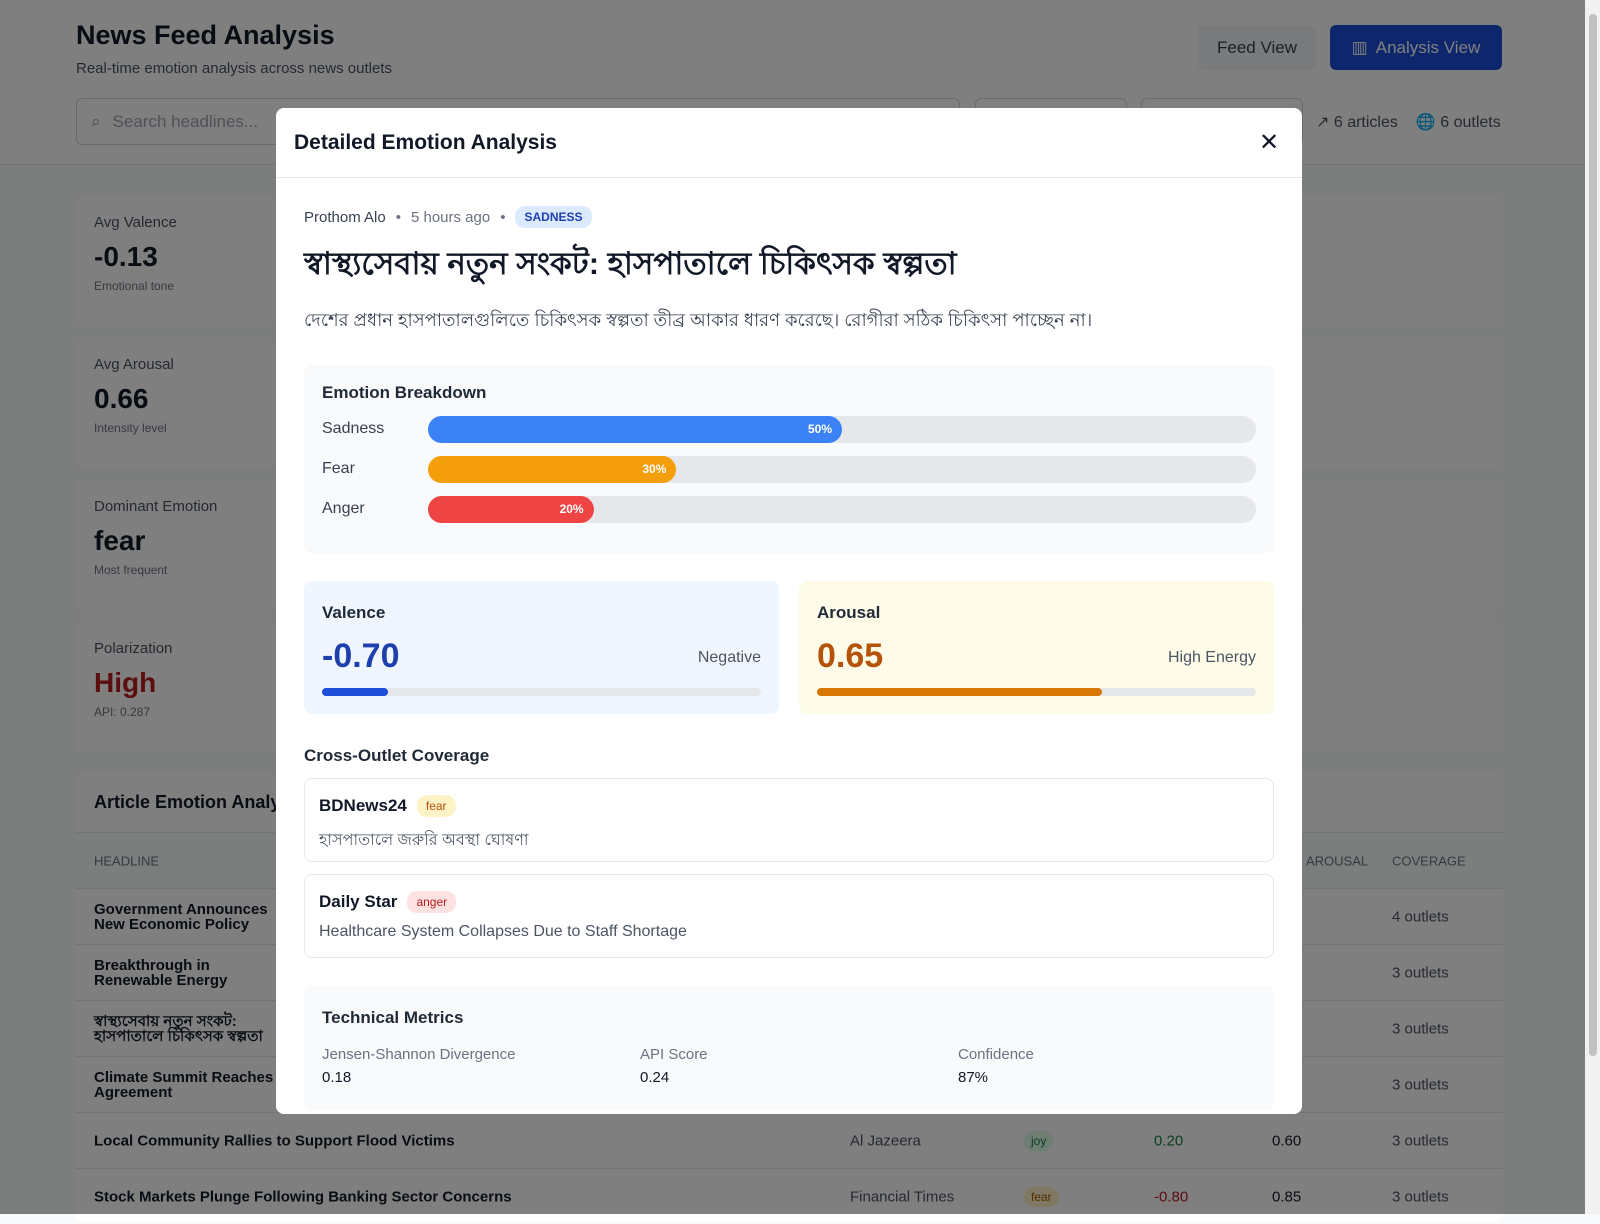 This screenshot has width=1600, height=1224. Describe the element at coordinates (345, 217) in the screenshot. I see `article-source: Prothom Alo` at that location.